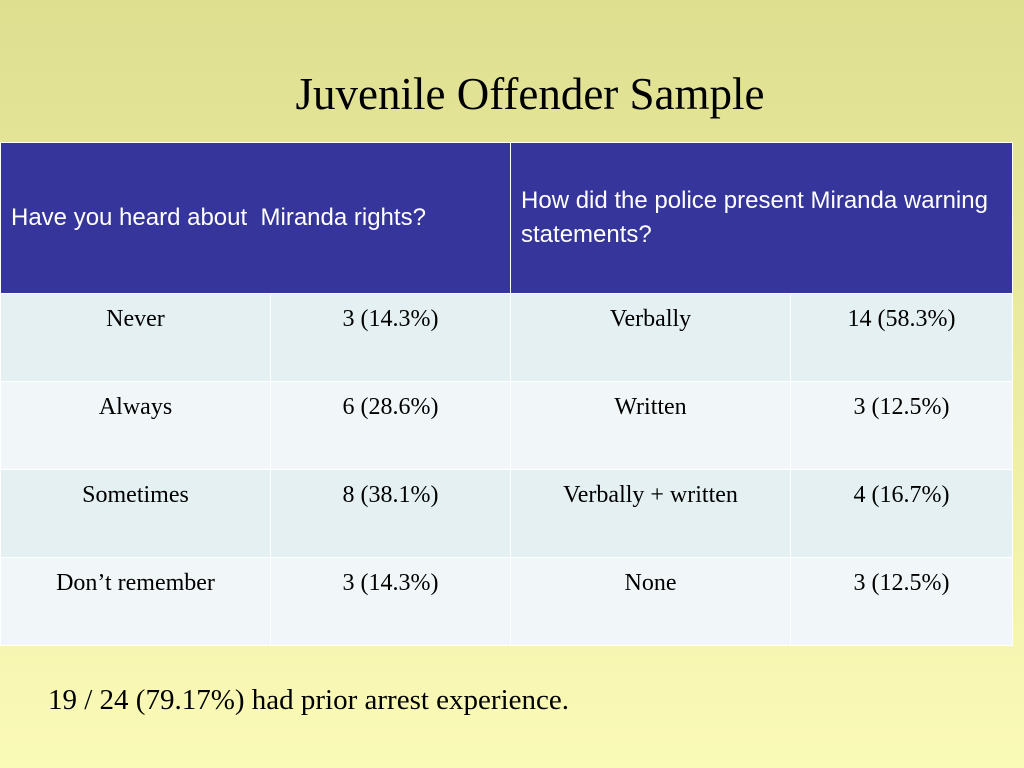 This screenshot has height=768, width=1024. What do you see at coordinates (651, 425) in the screenshot?
I see `table-cell: Written` at bounding box center [651, 425].